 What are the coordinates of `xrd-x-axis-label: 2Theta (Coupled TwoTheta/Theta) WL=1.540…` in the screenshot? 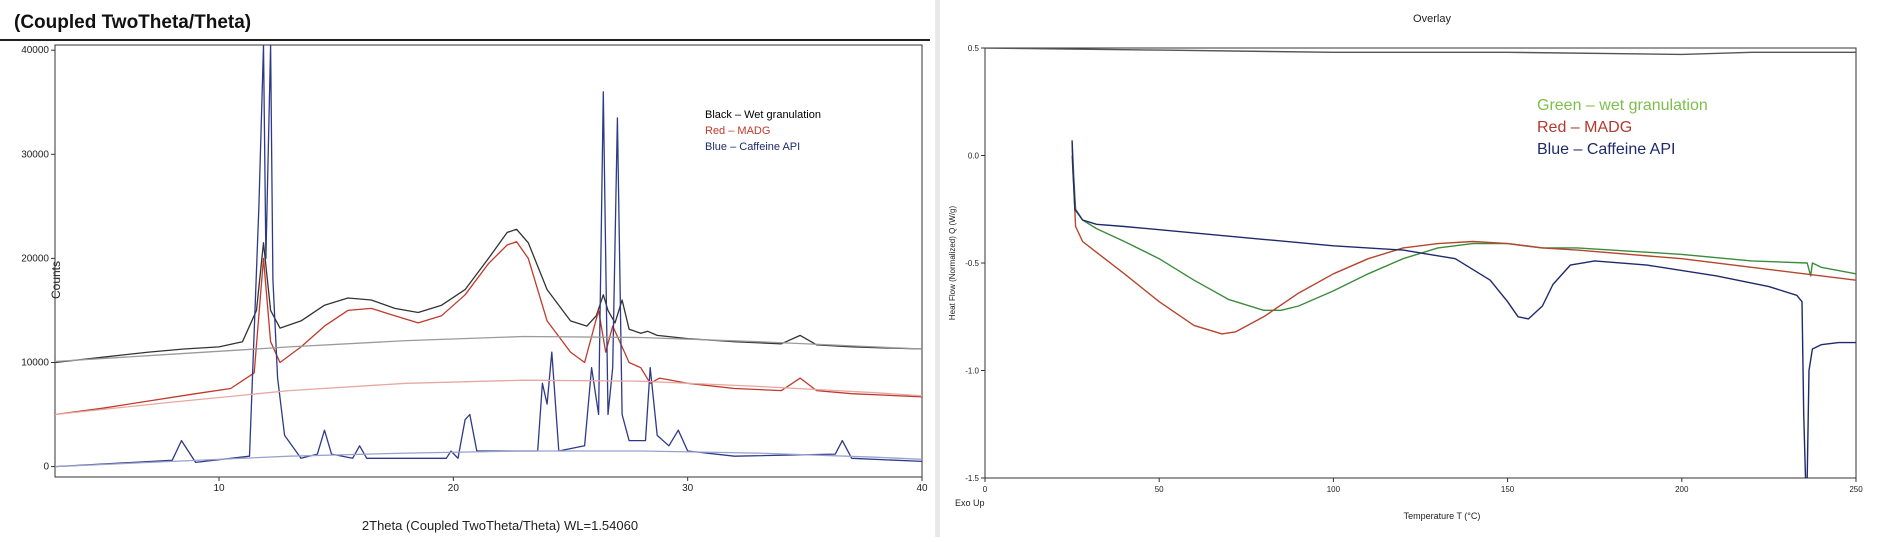 It's located at (500, 525).